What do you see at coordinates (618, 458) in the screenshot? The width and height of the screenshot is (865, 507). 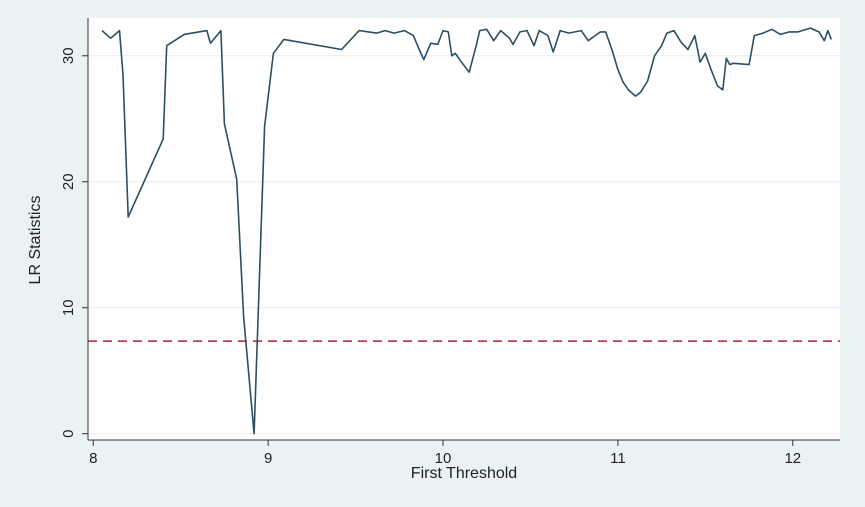 I see `x-tick-label-11: 11` at bounding box center [618, 458].